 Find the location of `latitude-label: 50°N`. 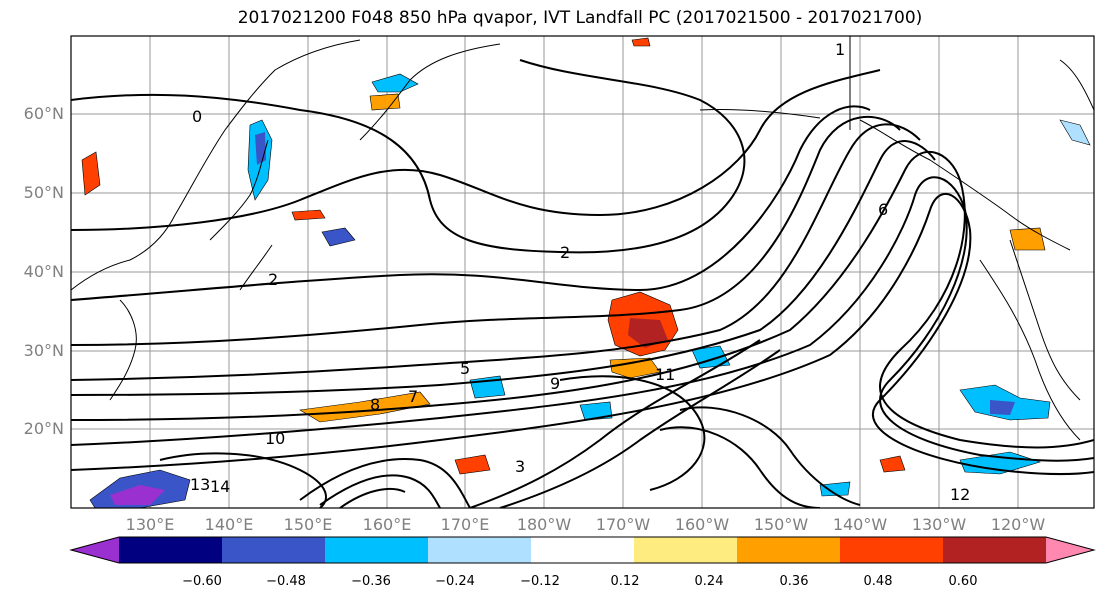

latitude-label: 50°N is located at coordinates (43, 192).